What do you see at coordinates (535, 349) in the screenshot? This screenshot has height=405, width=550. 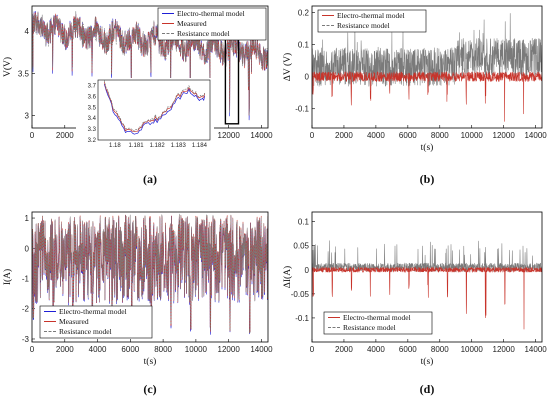 I see `x-tick-label-d: 14000` at bounding box center [535, 349].